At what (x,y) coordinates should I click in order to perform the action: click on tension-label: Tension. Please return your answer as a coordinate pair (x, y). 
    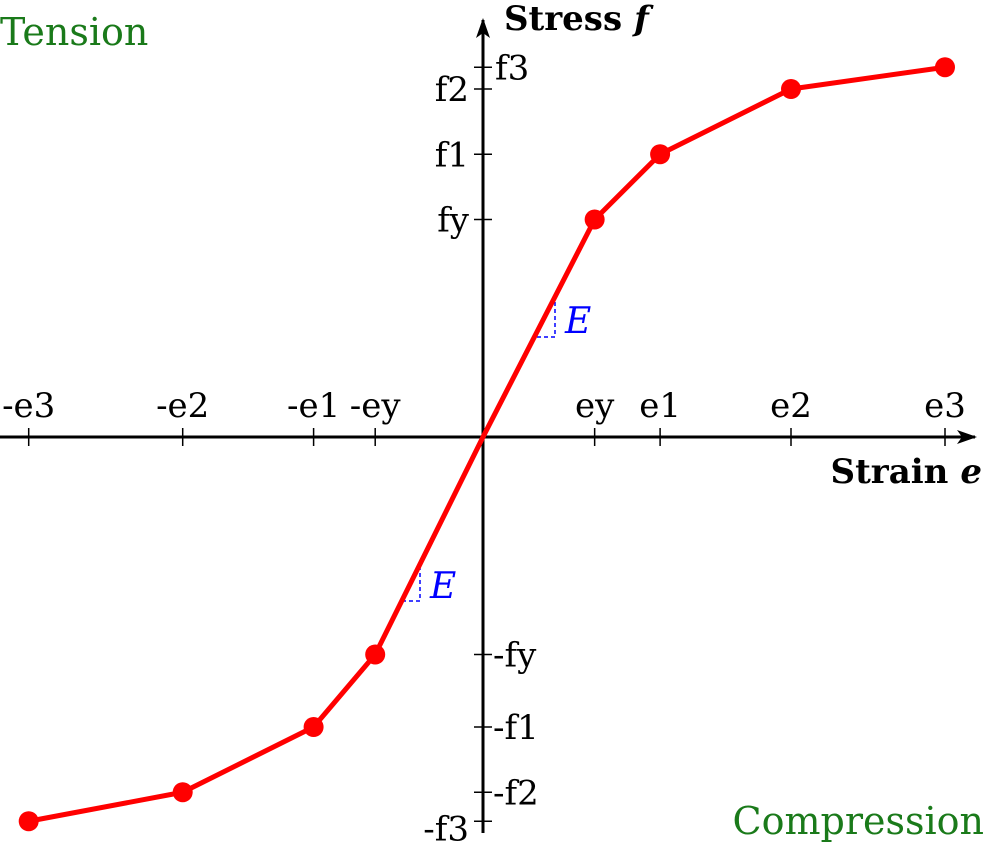
    Looking at the image, I should click on (74, 32).